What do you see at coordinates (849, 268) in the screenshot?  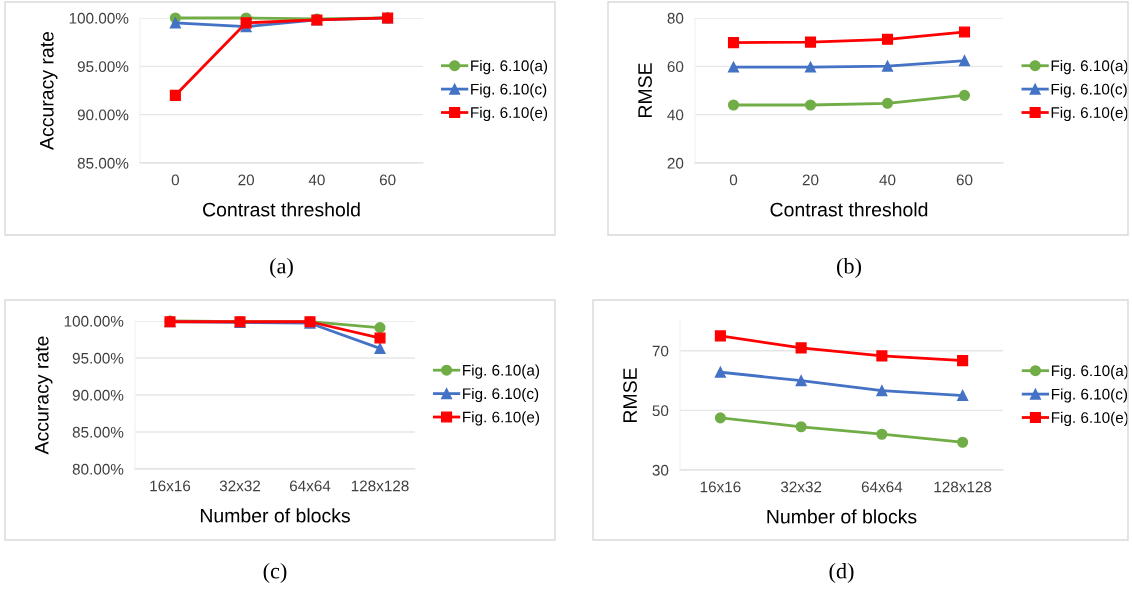 I see `text: (b)` at bounding box center [849, 268].